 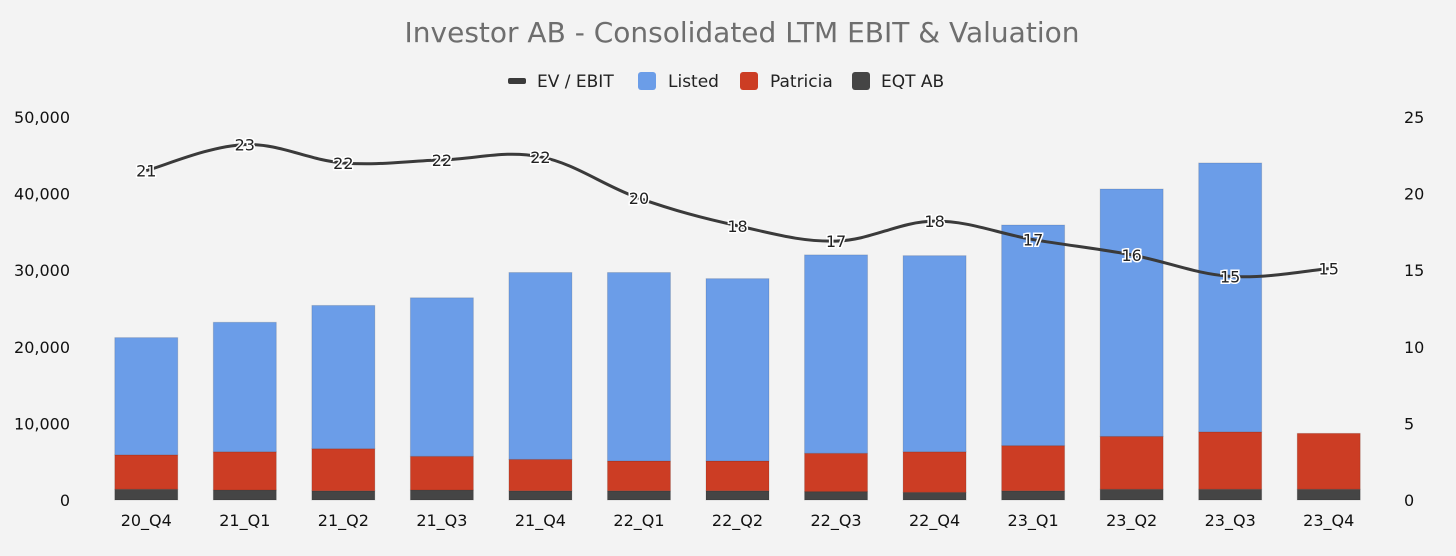 What do you see at coordinates (146, 171) in the screenshot?
I see `data-label-ev-ebit: 21` at bounding box center [146, 171].